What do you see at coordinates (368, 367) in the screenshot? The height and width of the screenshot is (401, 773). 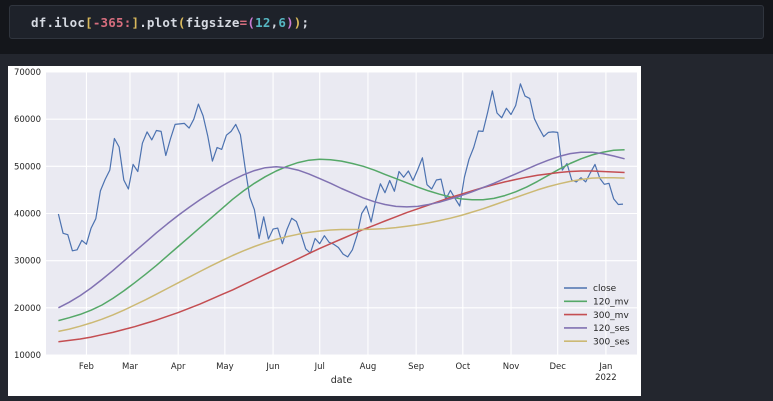 I see `svg-text: Aug` at bounding box center [368, 367].